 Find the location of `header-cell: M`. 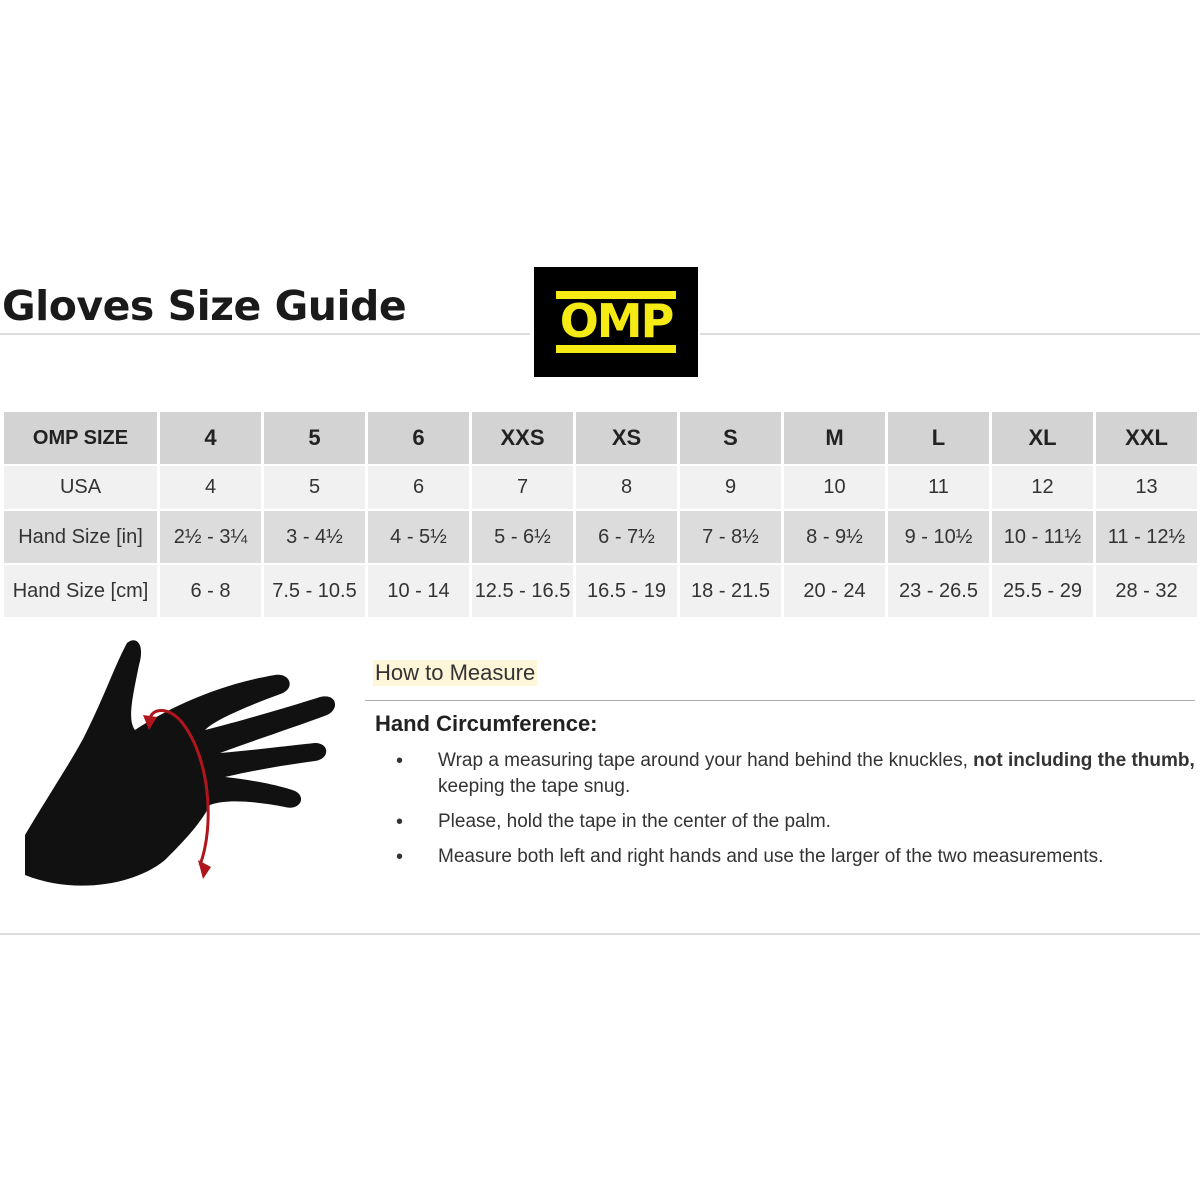

header-cell: M is located at coordinates (834, 438).